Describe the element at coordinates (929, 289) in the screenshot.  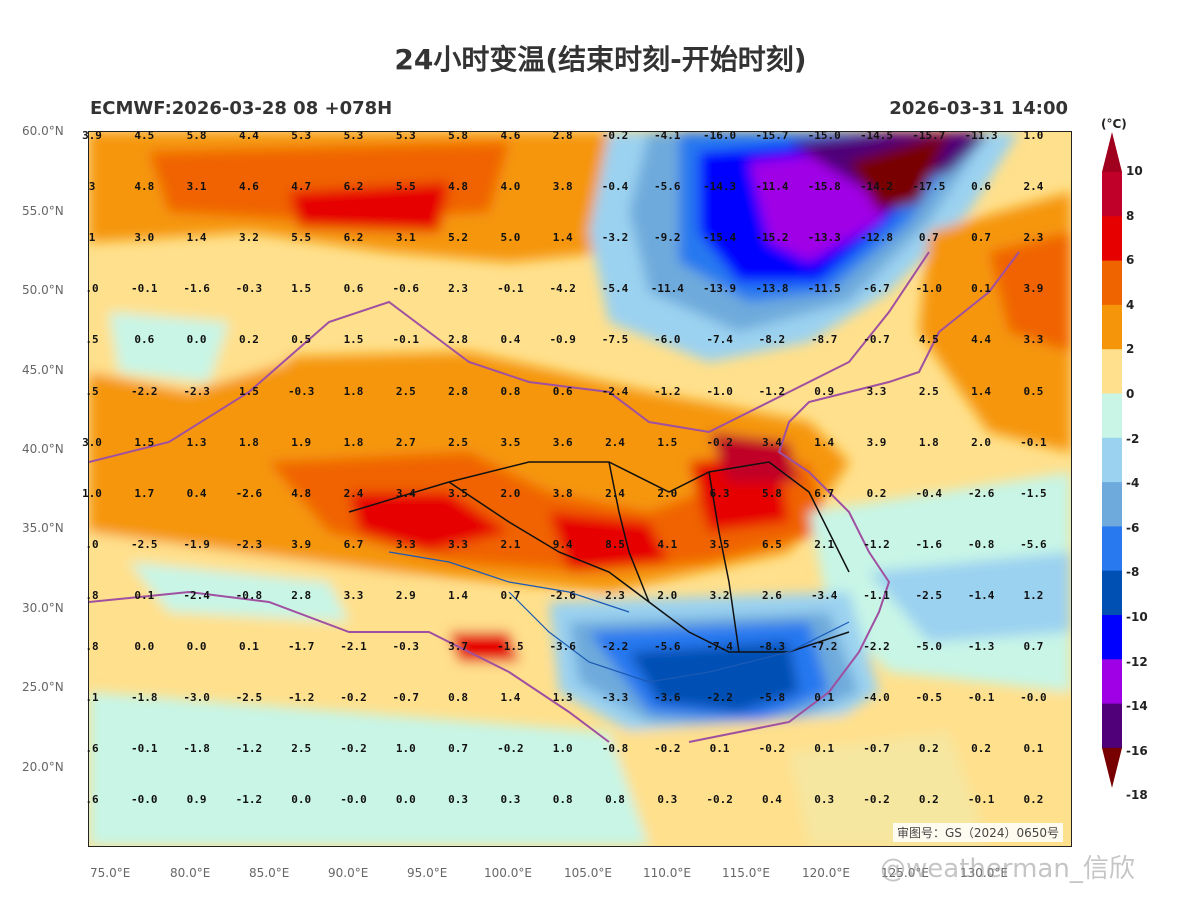
I see `grid-value: -1.0` at that location.